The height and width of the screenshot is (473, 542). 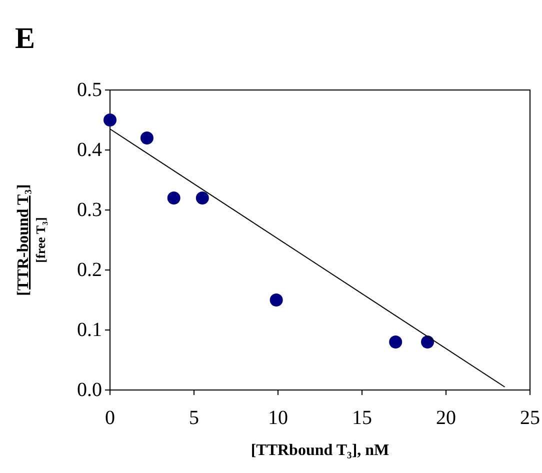 I want to click on x-tick-label: 0, so click(x=110, y=418).